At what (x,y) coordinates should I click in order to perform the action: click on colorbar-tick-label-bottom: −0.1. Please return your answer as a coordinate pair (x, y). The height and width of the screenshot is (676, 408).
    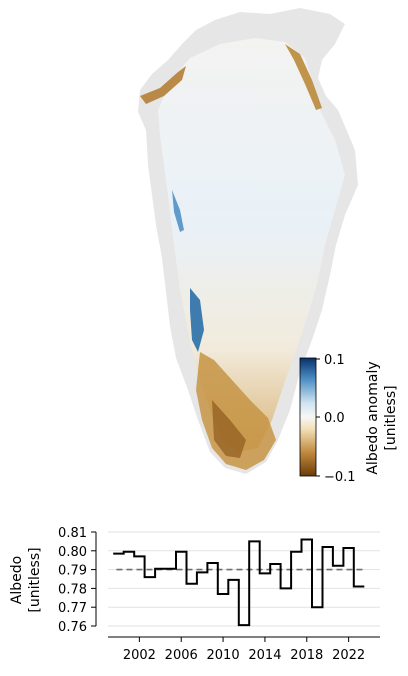
    Looking at the image, I should click on (340, 477).